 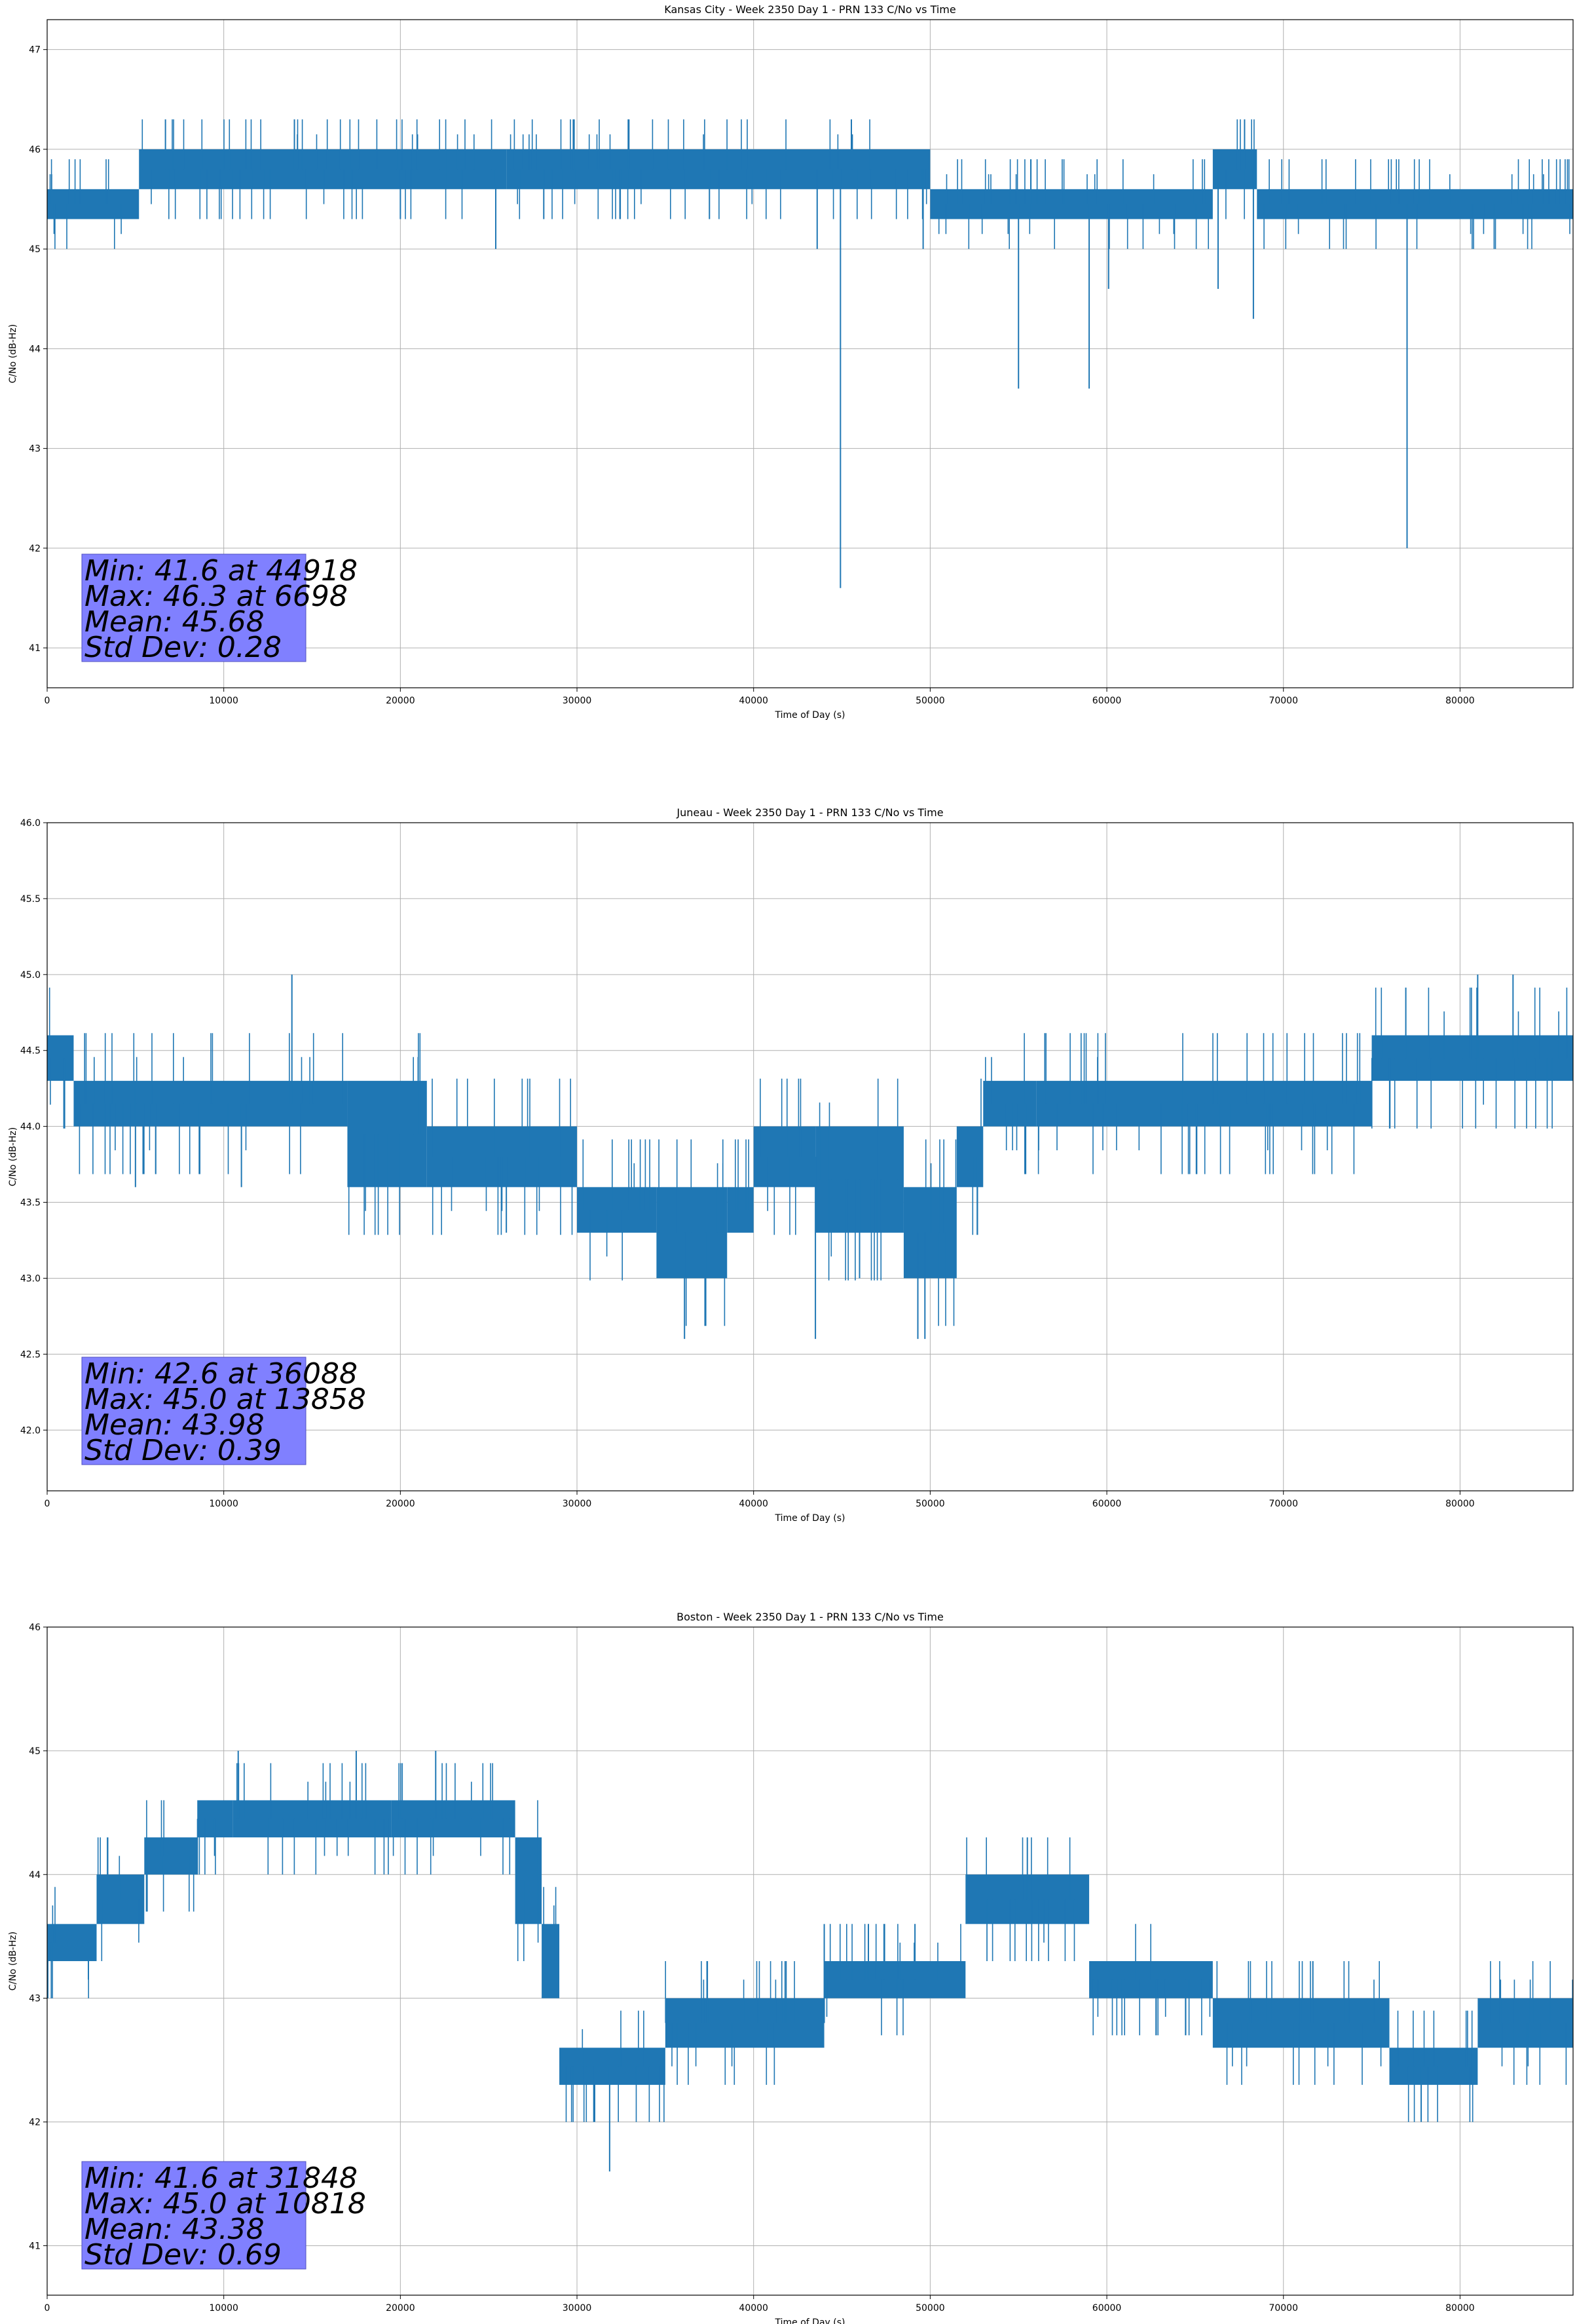 I want to click on y-tick-label: 43.0, so click(x=30, y=1278).